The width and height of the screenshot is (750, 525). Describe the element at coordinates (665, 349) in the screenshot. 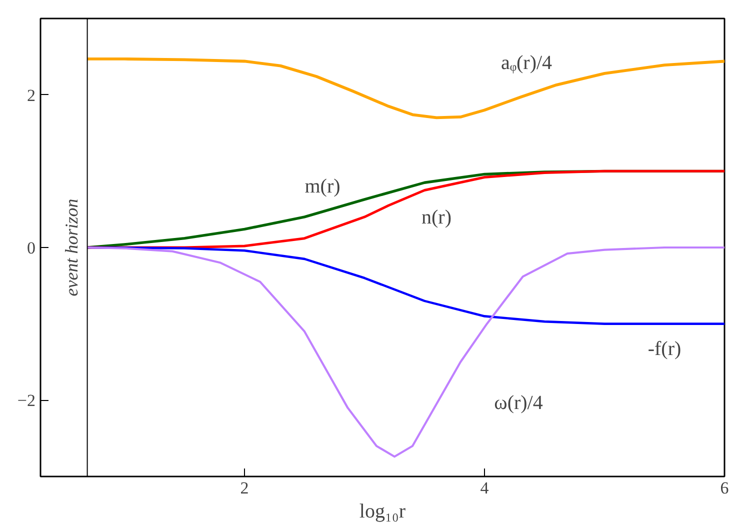

I see `series-label: -f(r)` at that location.